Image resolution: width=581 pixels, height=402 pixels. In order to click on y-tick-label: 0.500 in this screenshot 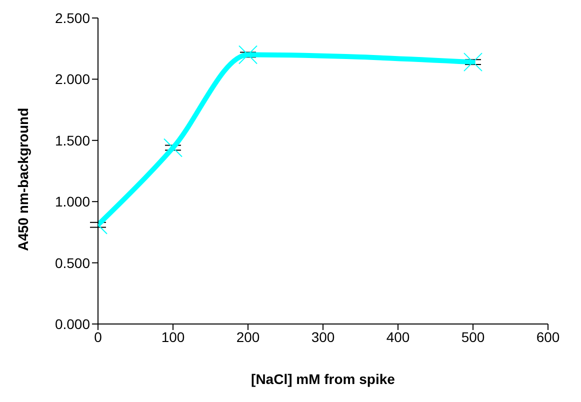, I will do `click(72, 262)`.